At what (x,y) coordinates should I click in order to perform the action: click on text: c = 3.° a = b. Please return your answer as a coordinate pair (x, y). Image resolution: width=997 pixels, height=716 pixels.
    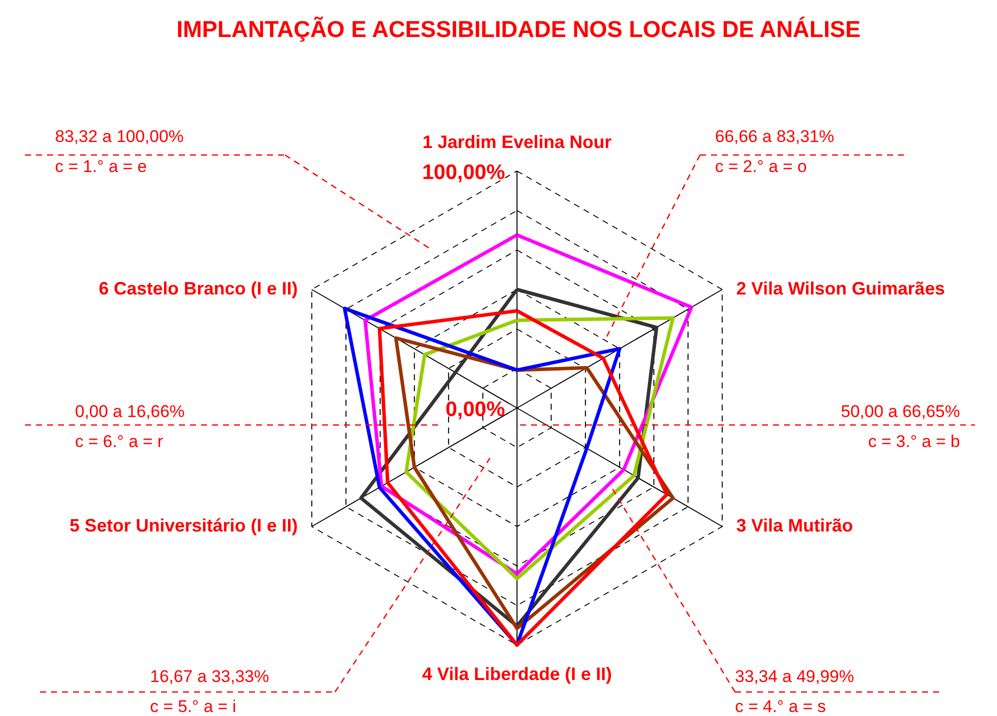
    Looking at the image, I should click on (914, 441).